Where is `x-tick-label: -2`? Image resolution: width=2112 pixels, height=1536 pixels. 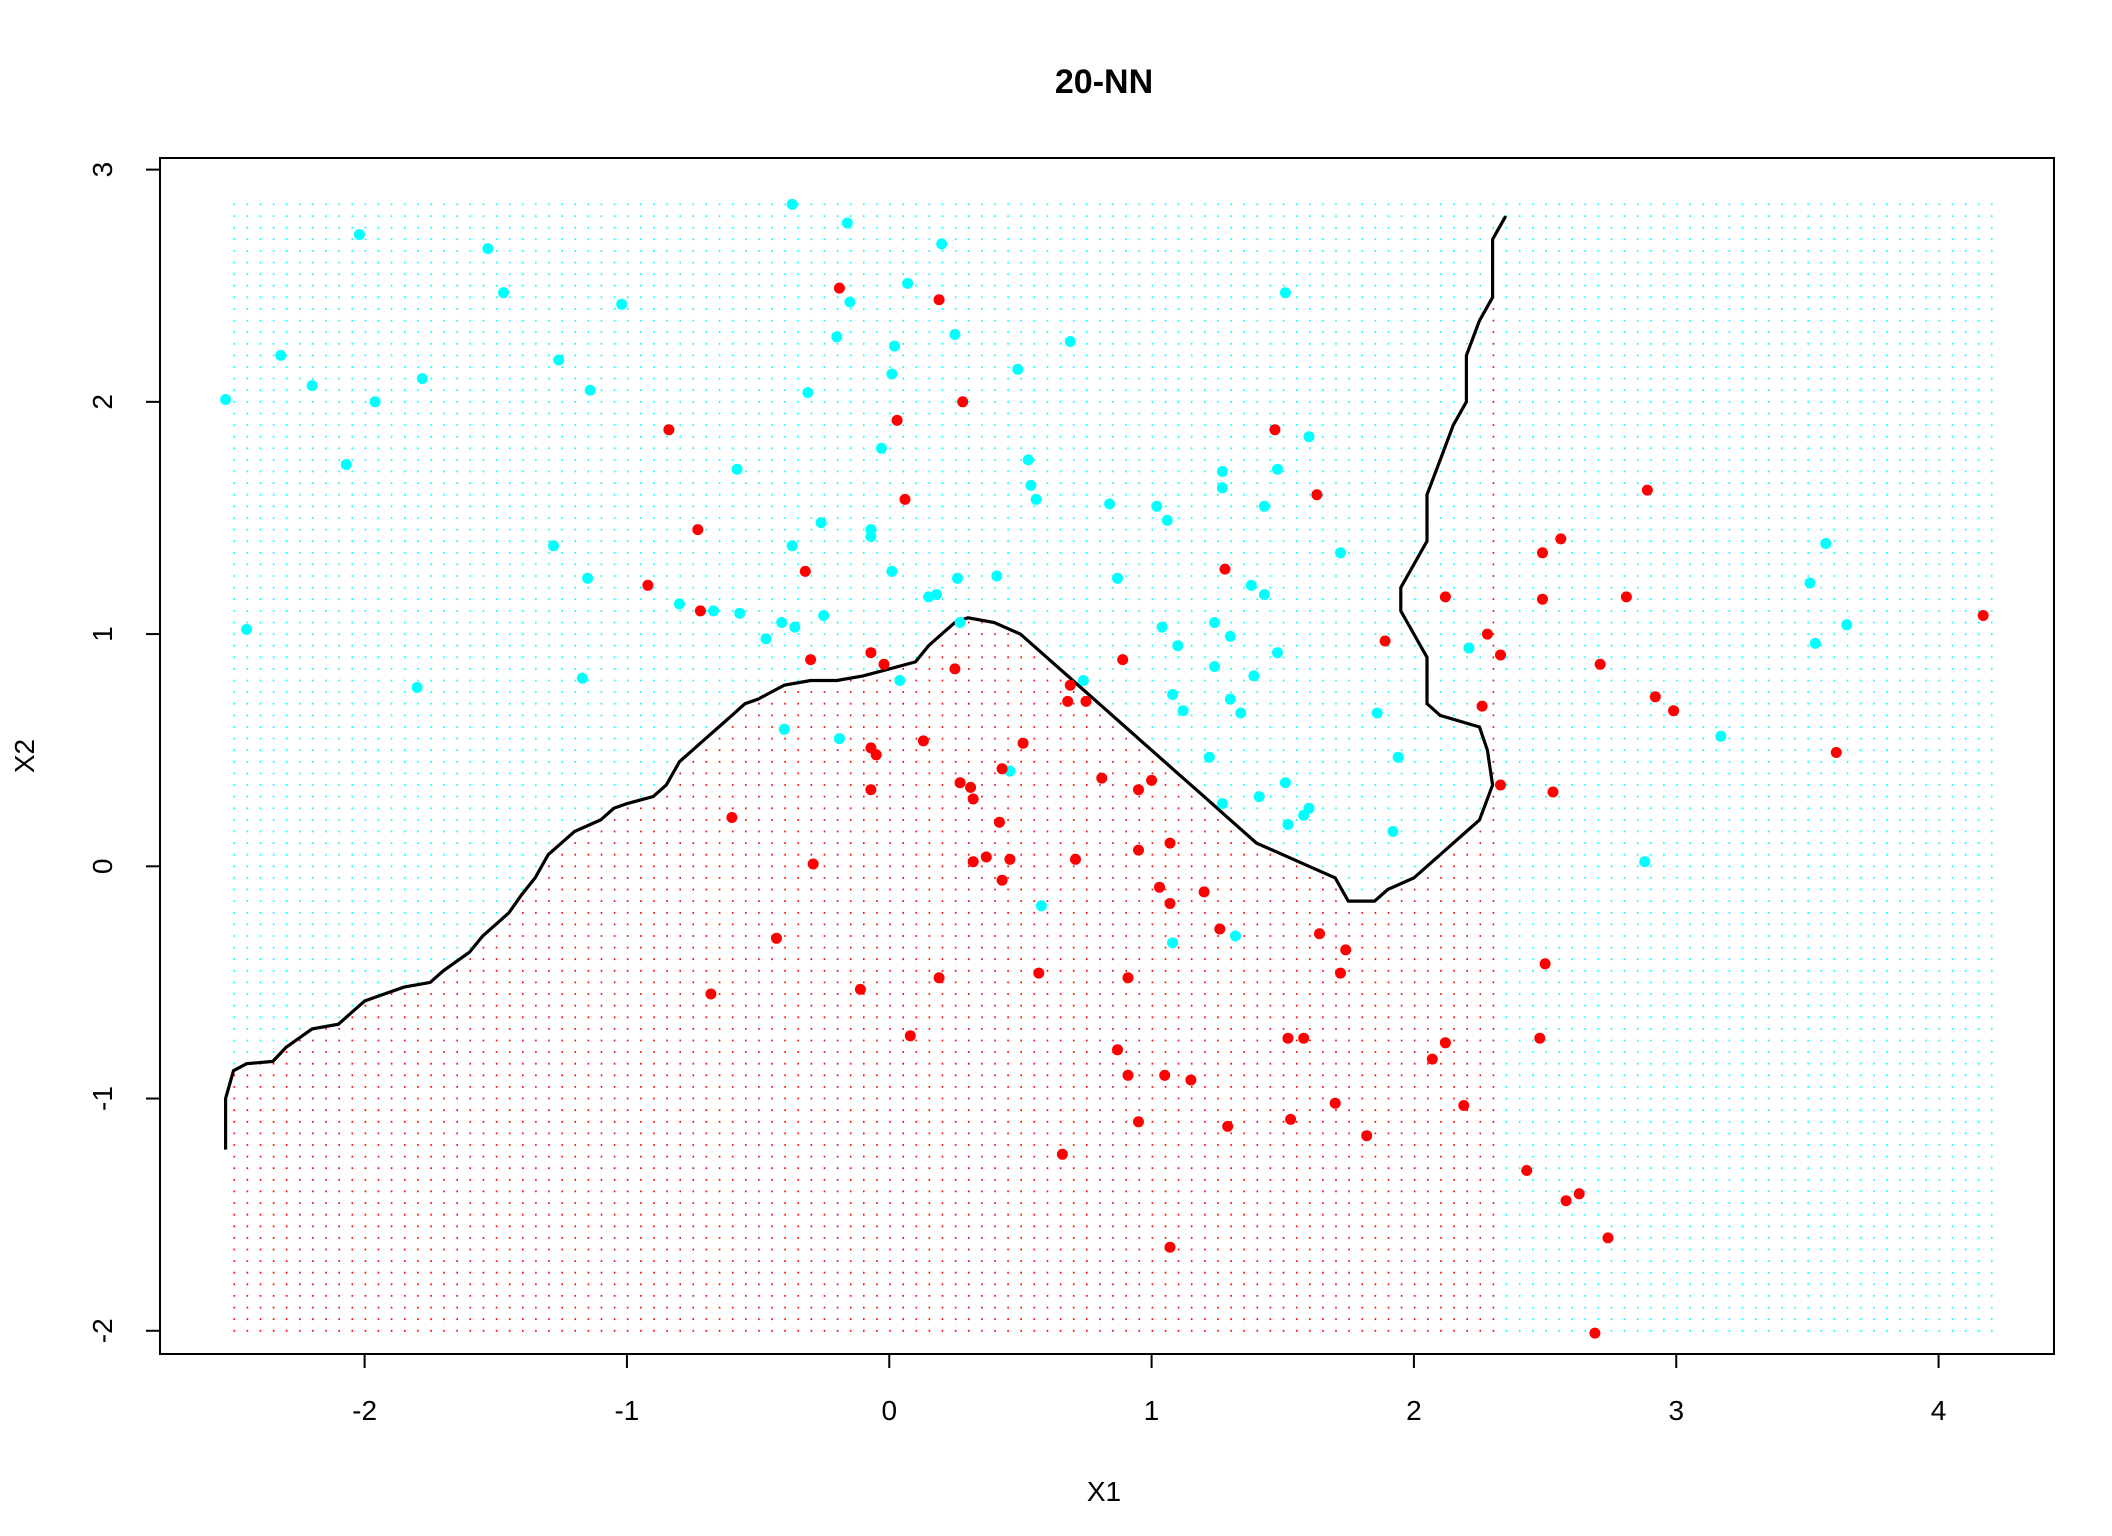 x-tick-label: -2 is located at coordinates (364, 1410).